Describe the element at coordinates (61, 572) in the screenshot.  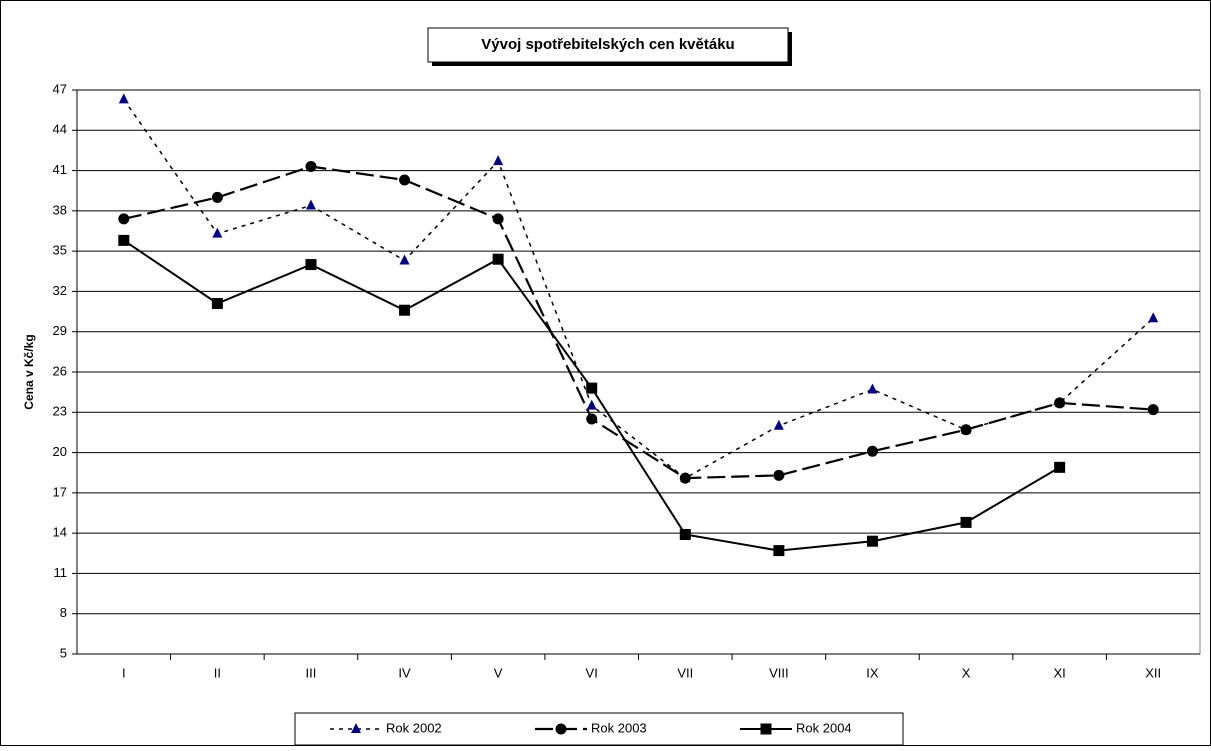
I see `y-tick-label: 11` at that location.